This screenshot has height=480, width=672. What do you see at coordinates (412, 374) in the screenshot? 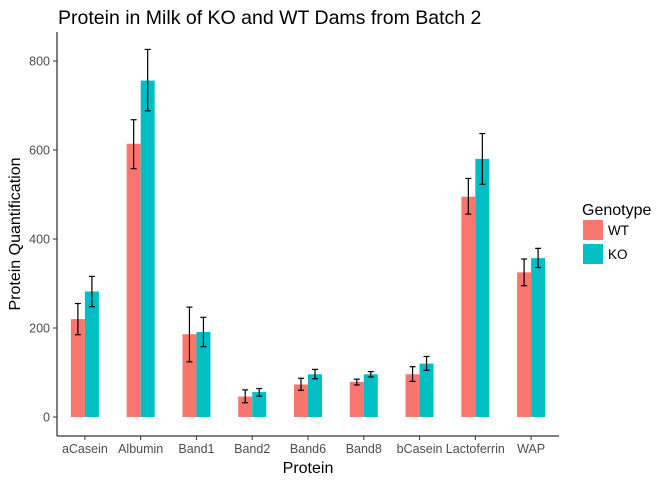
I see `error-bar-wt-bcasein` at bounding box center [412, 374].